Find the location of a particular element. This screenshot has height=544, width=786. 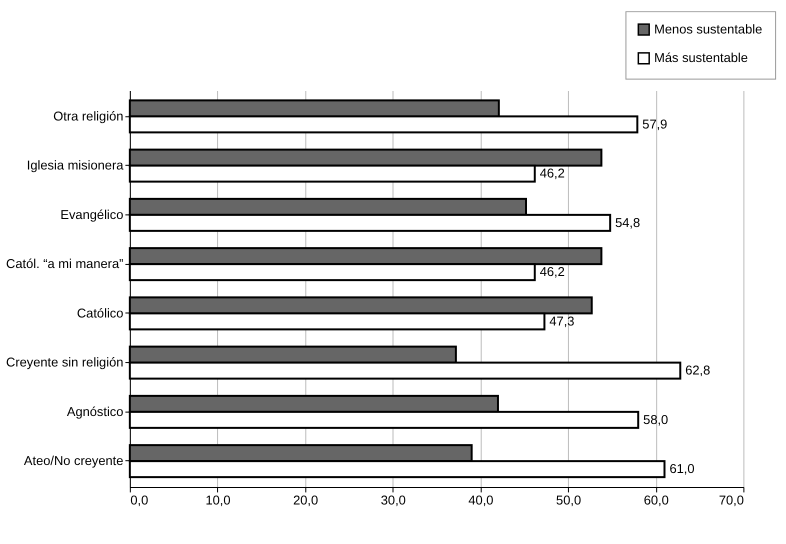

y-tick-label: Agnóstico is located at coordinates (95, 411).